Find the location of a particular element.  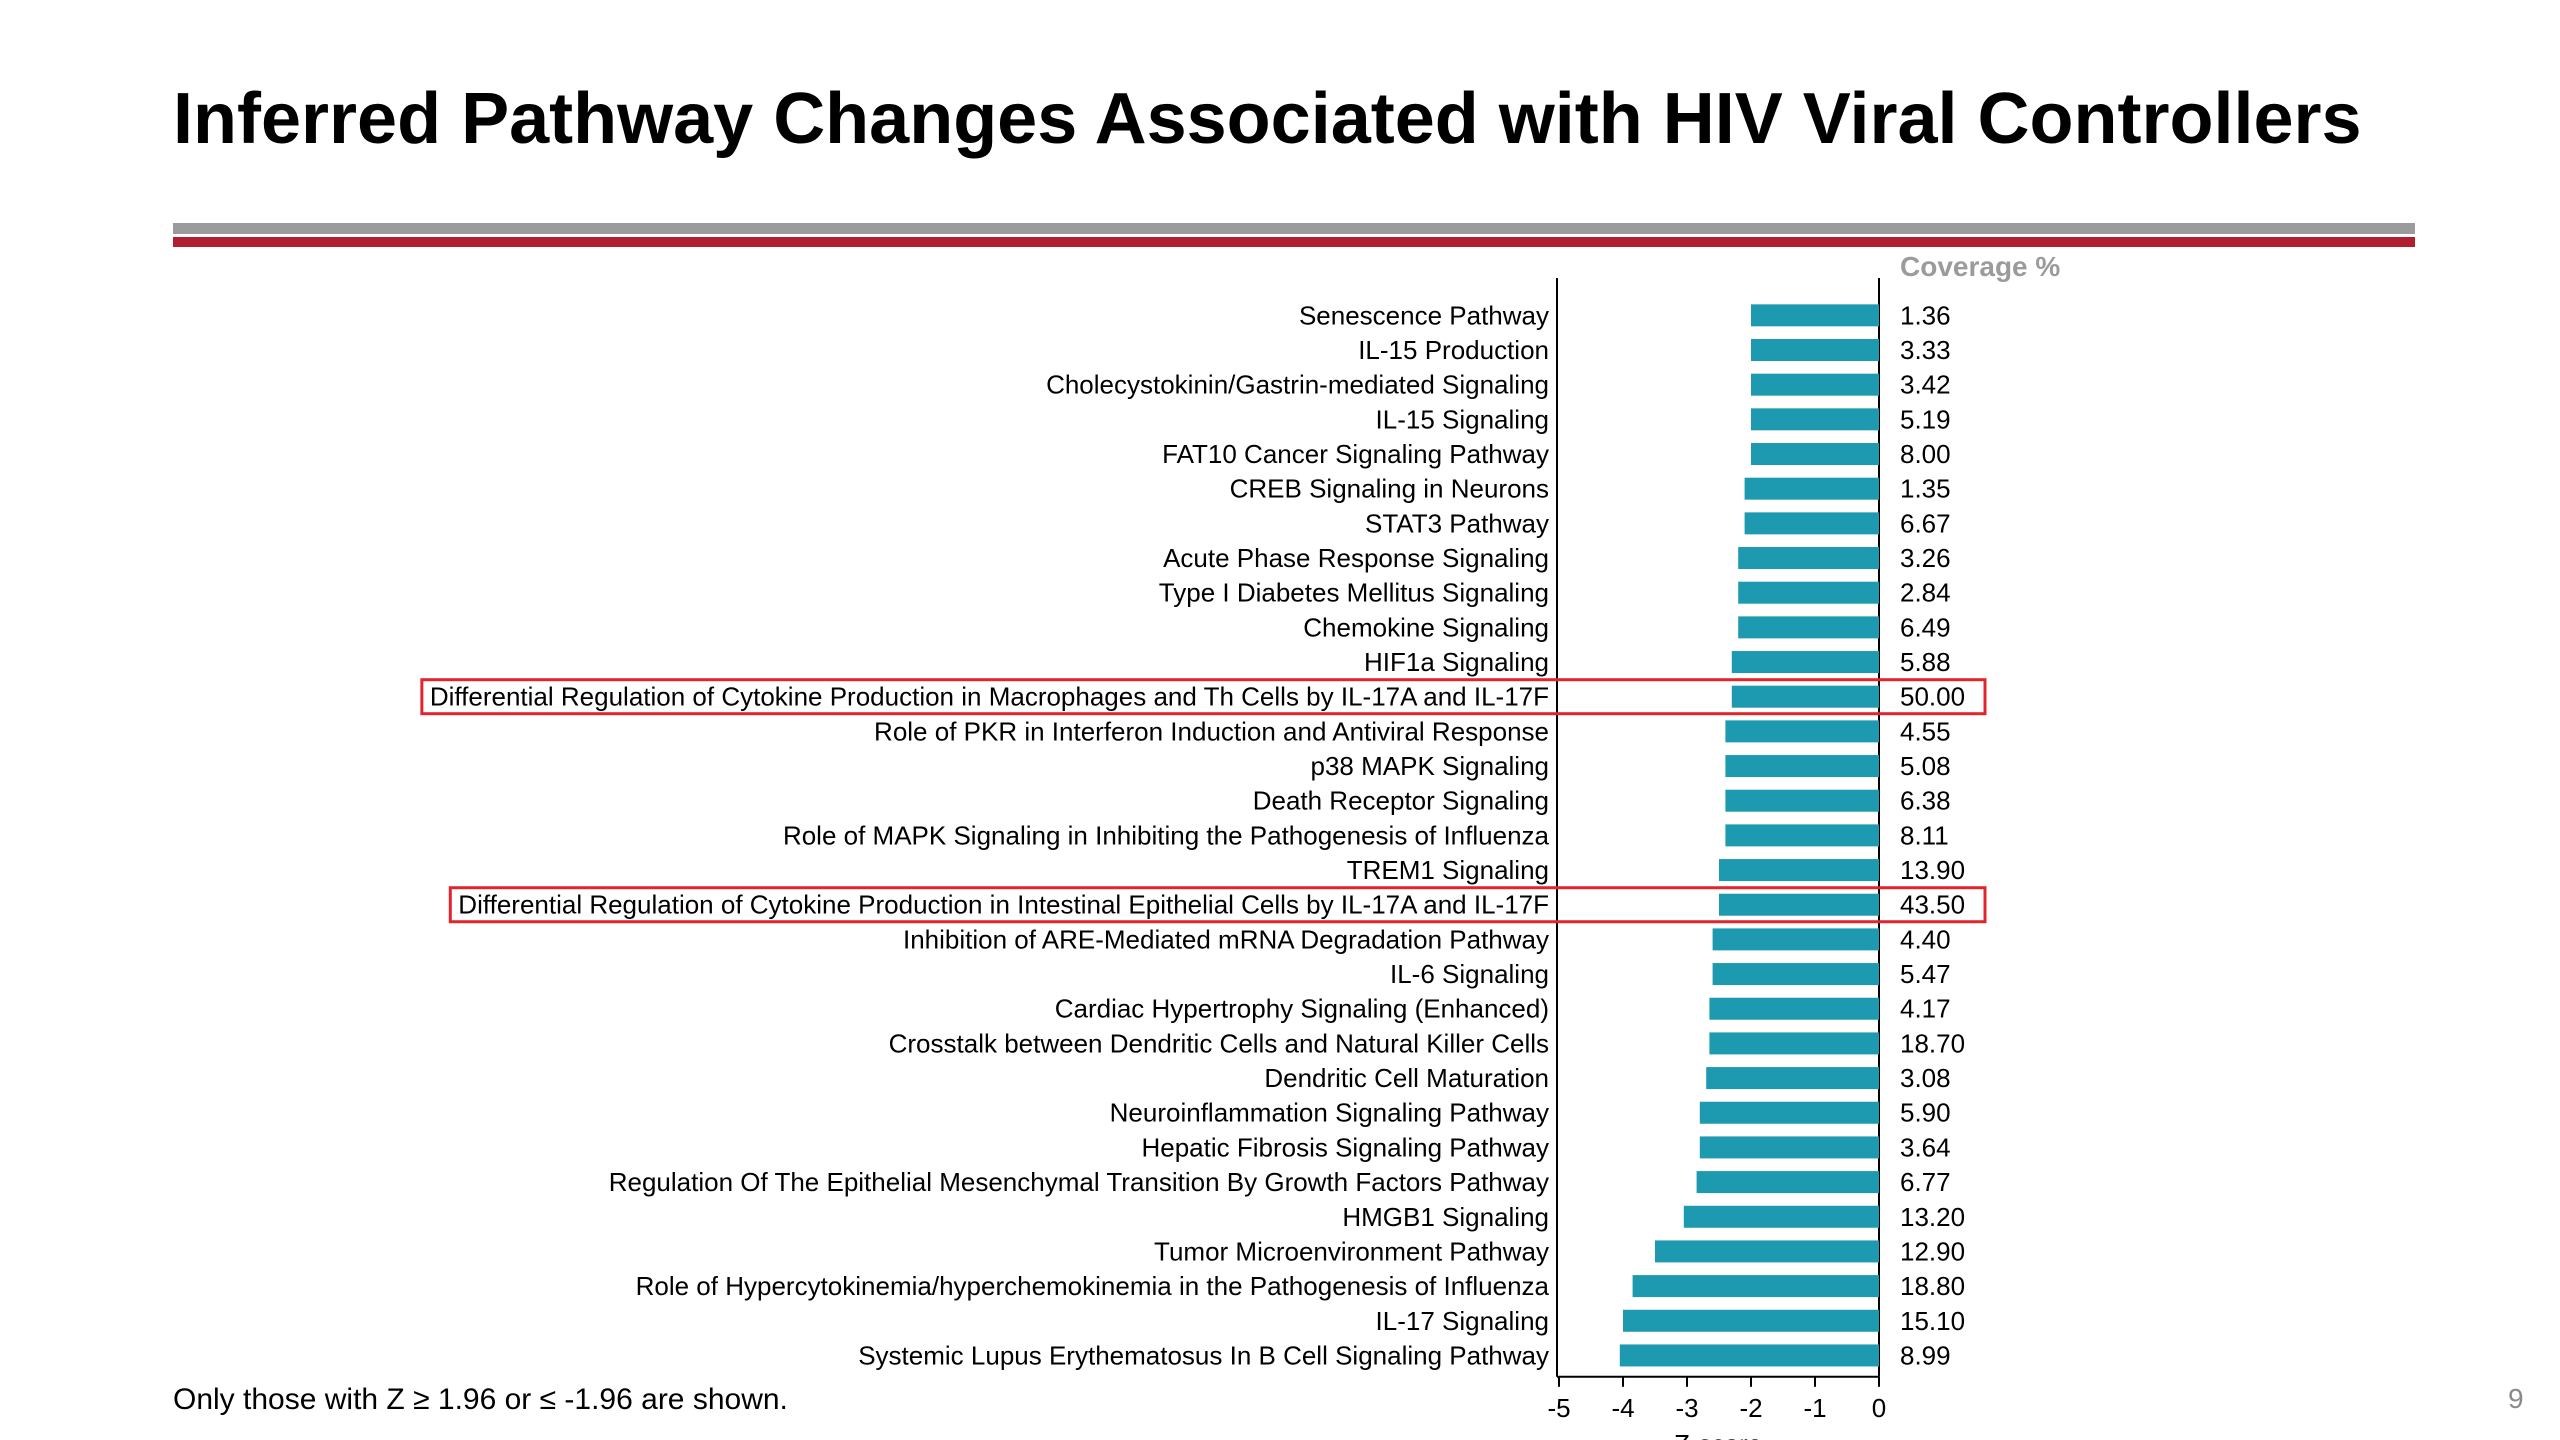

coverage-value: 6.49 is located at coordinates (1925, 627).